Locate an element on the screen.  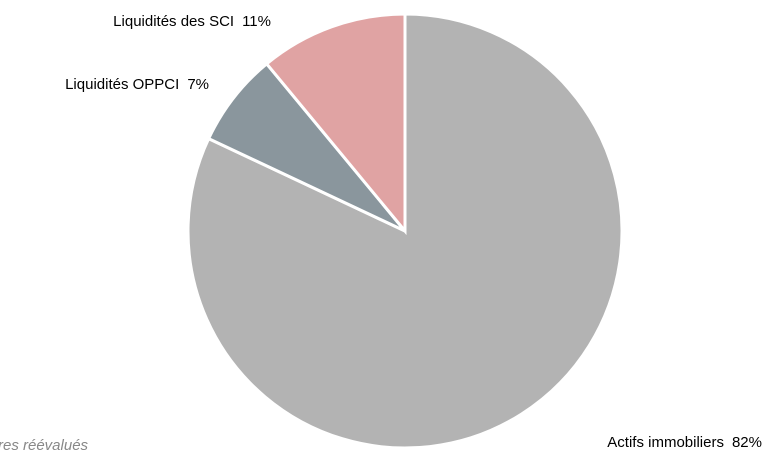
category-label: Liquidités des SCI is located at coordinates (173, 21).